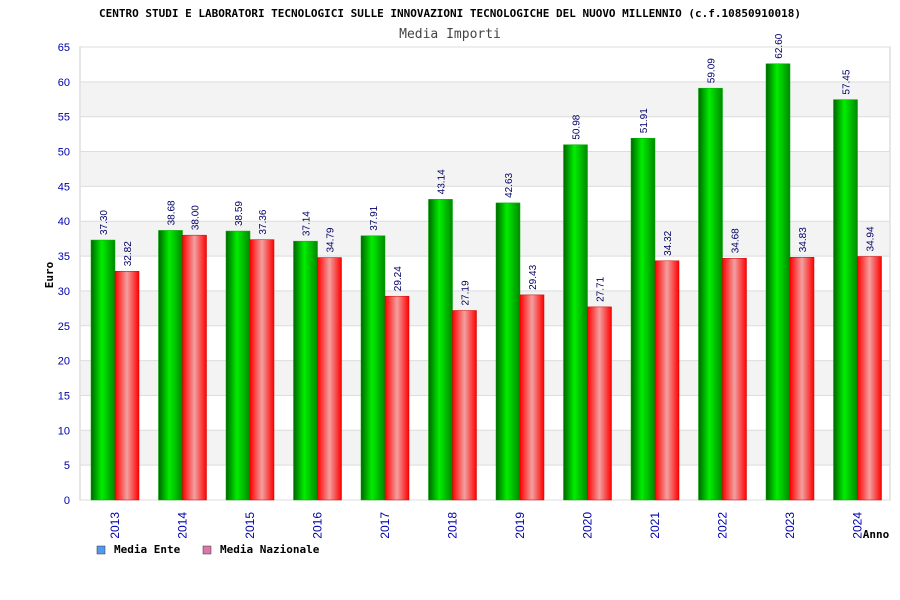 The height and width of the screenshot is (600, 900). Describe the element at coordinates (64, 431) in the screenshot. I see `y-tick-label: 10` at that location.